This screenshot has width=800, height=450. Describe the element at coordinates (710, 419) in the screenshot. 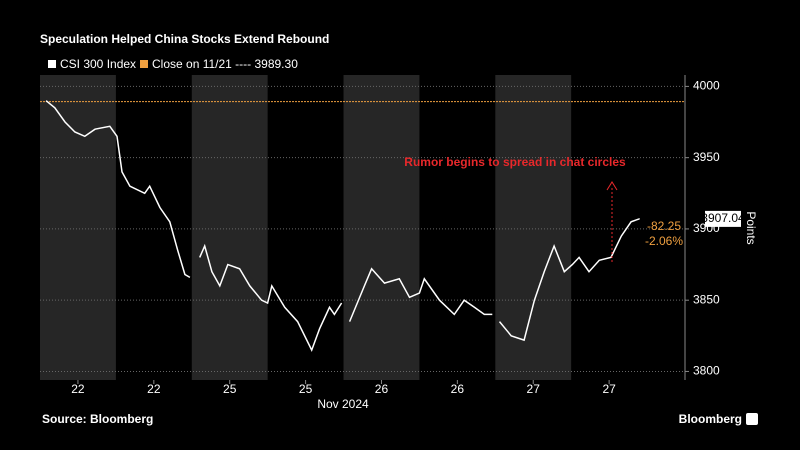

I see `brand: Bloomberg` at that location.